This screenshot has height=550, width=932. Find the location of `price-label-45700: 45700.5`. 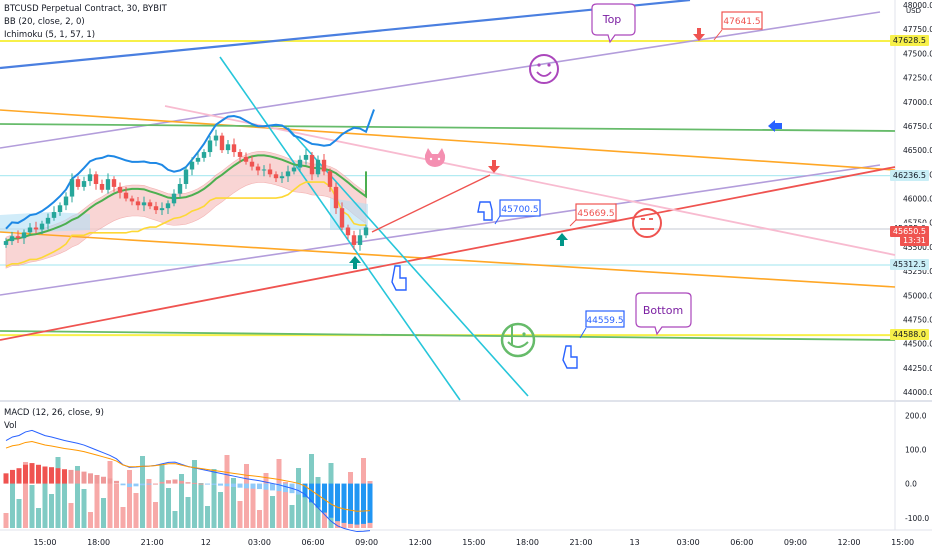

price-label-45700: 45700.5 is located at coordinates (517, 212).